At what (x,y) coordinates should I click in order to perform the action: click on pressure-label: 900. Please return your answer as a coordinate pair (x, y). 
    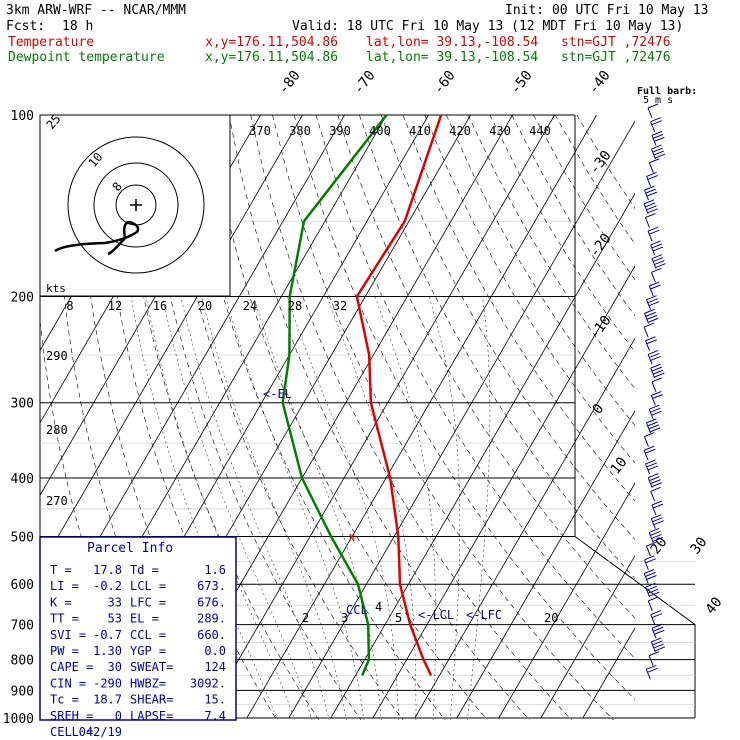
    Looking at the image, I should click on (22, 691).